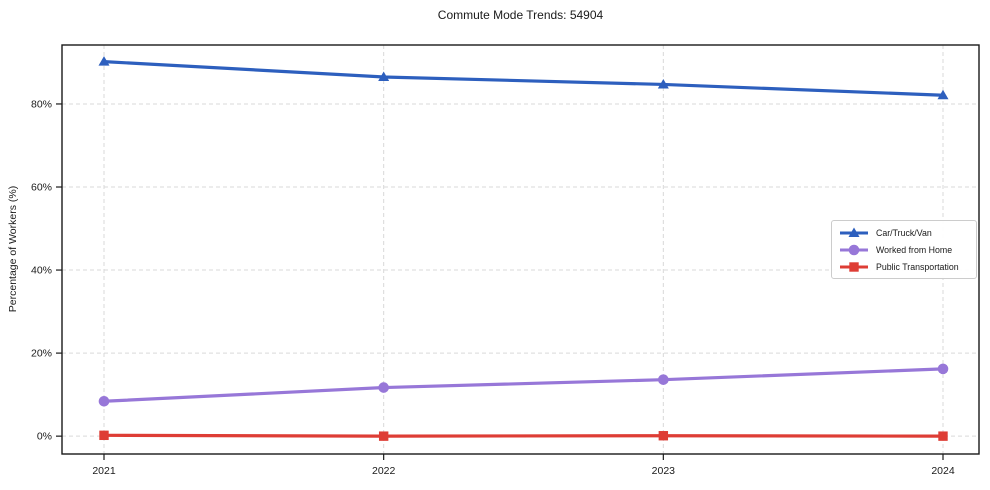 The width and height of the screenshot is (990, 490). I want to click on x-tick-label: 2024, so click(943, 471).